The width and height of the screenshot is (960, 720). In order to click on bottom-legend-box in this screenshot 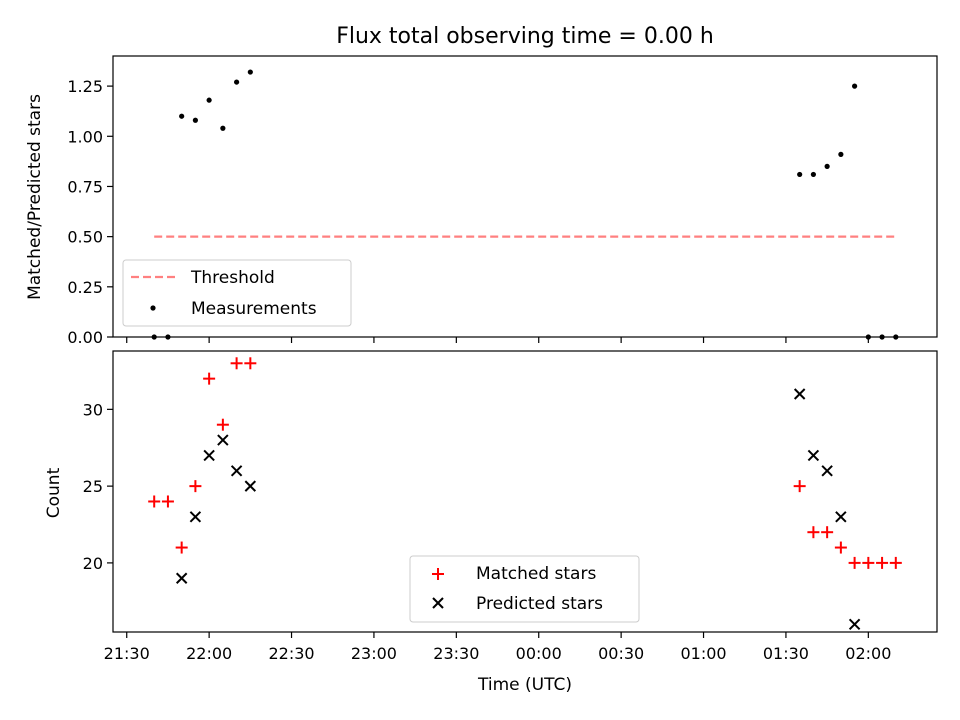, I will do `click(524, 589)`.